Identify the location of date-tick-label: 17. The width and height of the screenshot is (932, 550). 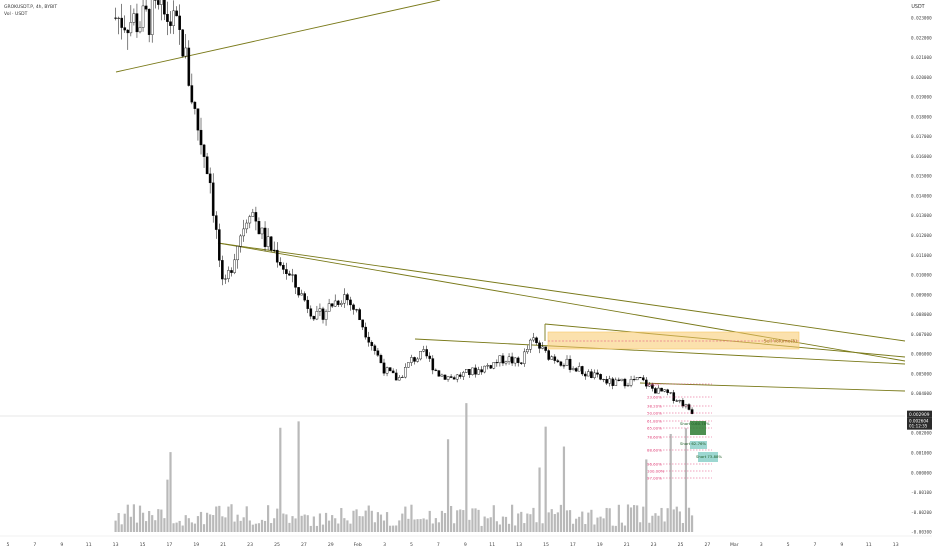
(573, 545).